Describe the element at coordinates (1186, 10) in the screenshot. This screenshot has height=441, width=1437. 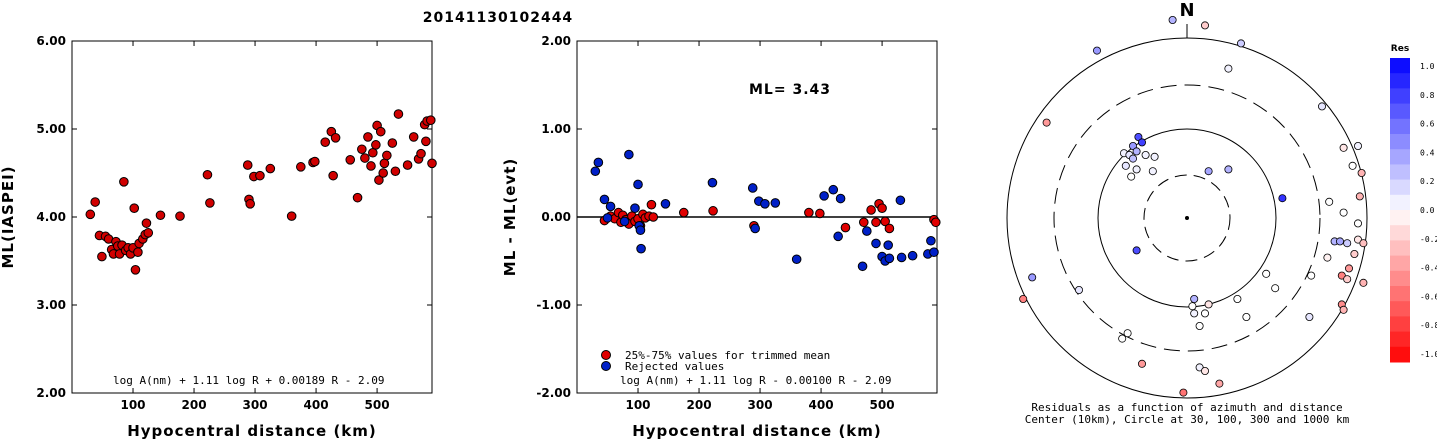
I see `north-label: N` at that location.